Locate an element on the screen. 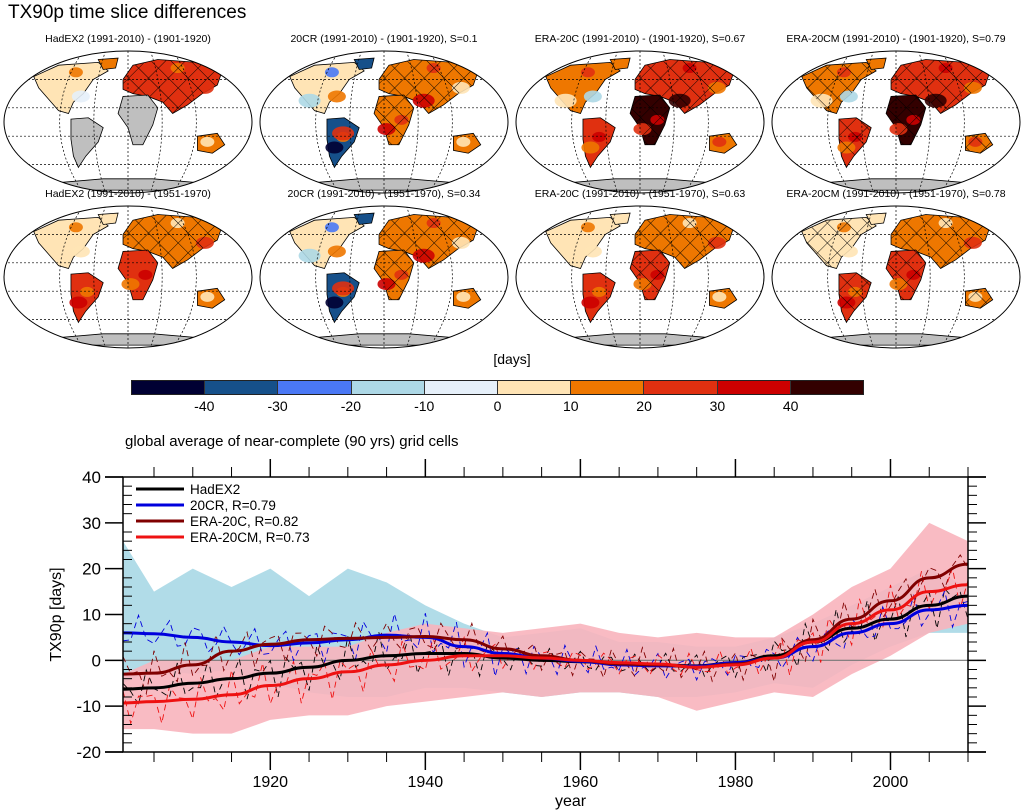 The width and height of the screenshot is (1024, 810). colorbar-tick-label: -40 is located at coordinates (204, 406).